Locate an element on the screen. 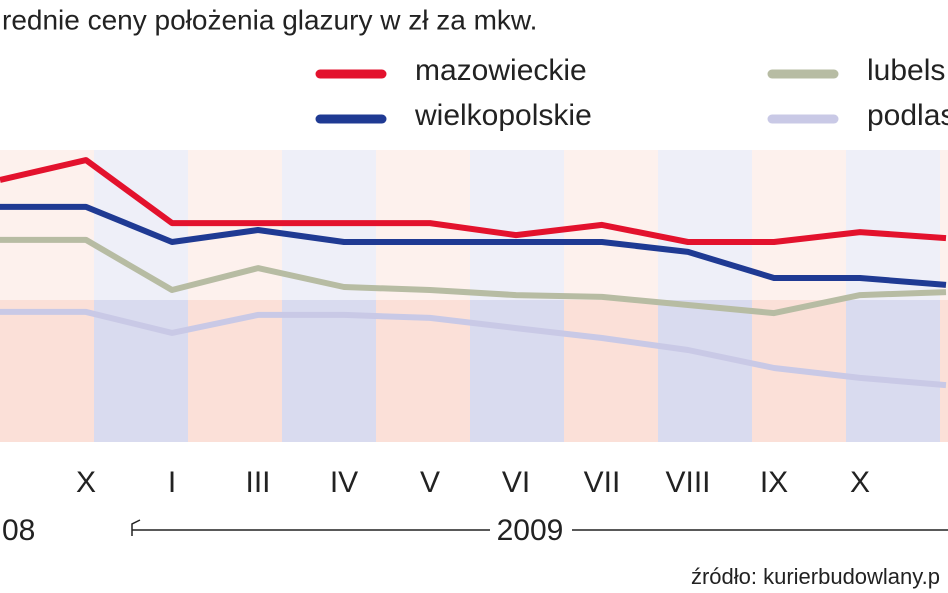  legend-label: podlas is located at coordinates (907, 115).